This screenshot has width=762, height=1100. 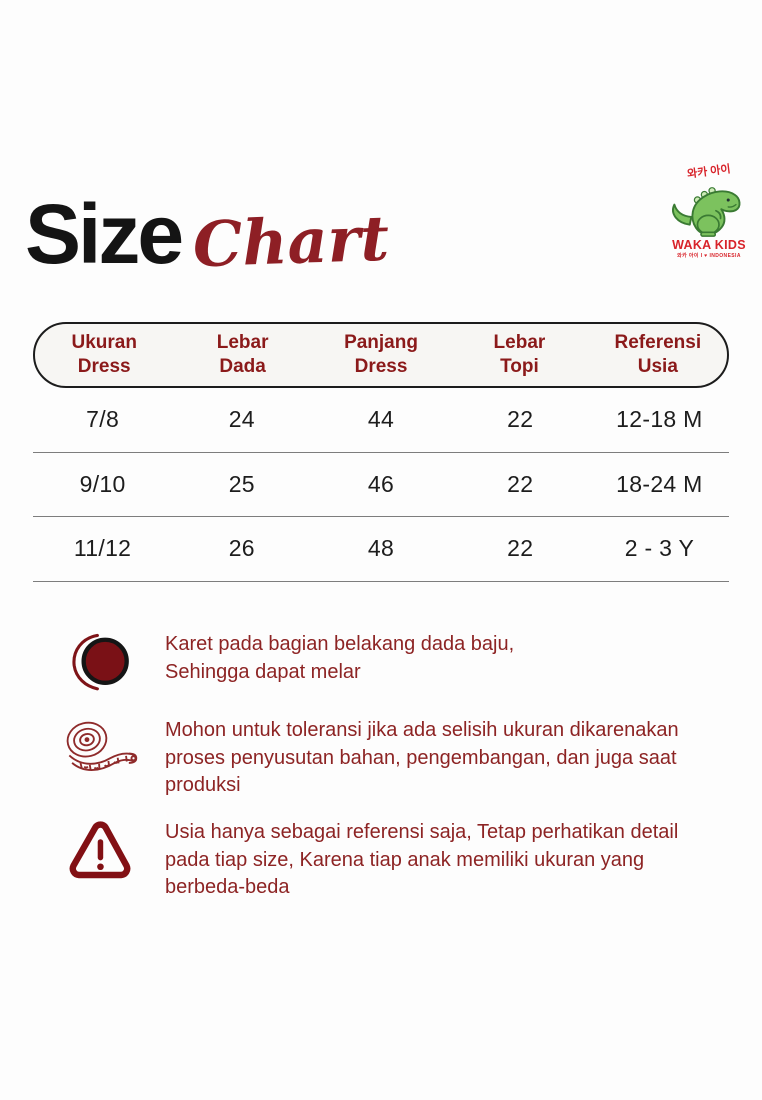 I want to click on logo-korean-text: 와카 아이, so click(x=709, y=172).